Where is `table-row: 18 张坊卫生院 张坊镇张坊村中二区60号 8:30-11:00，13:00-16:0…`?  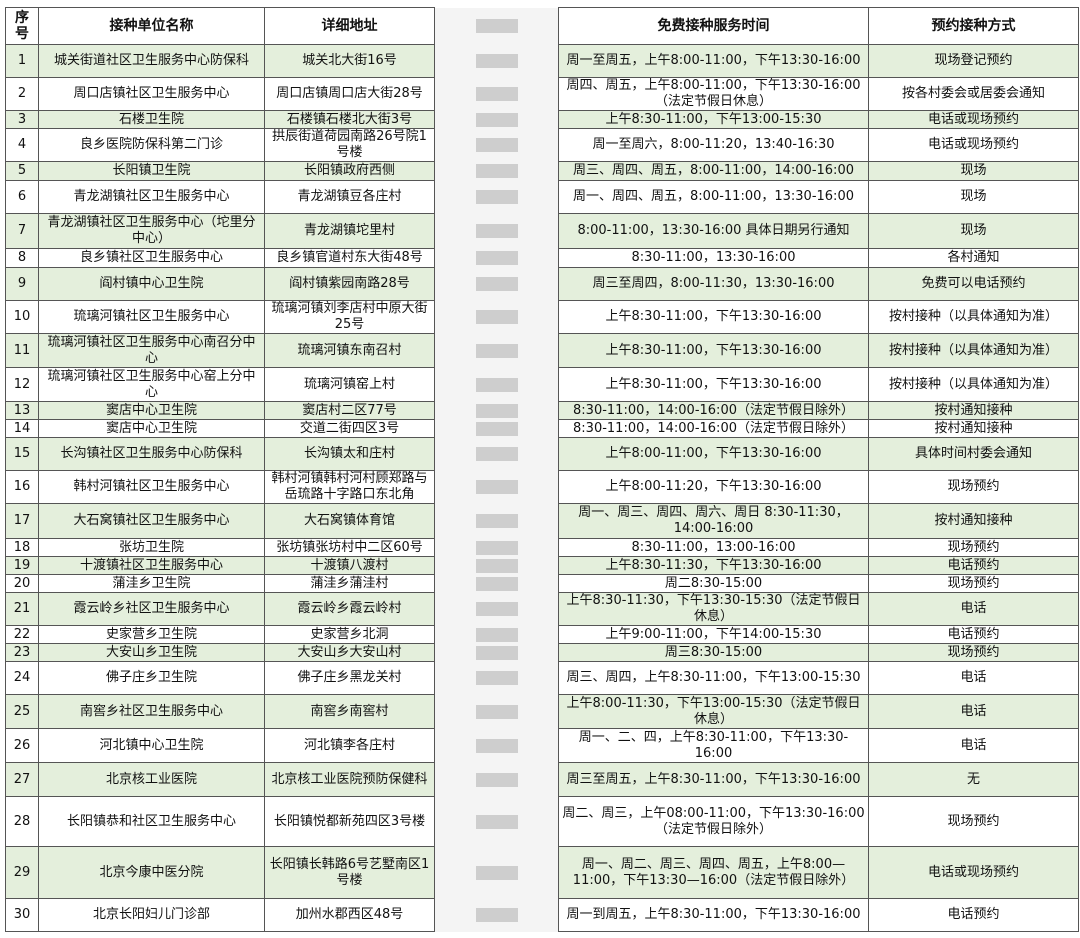 table-row: 18 张坊卫生院 张坊镇张坊村中二区60号 8:30-11:00，13:00-16:0… is located at coordinates (542, 547).